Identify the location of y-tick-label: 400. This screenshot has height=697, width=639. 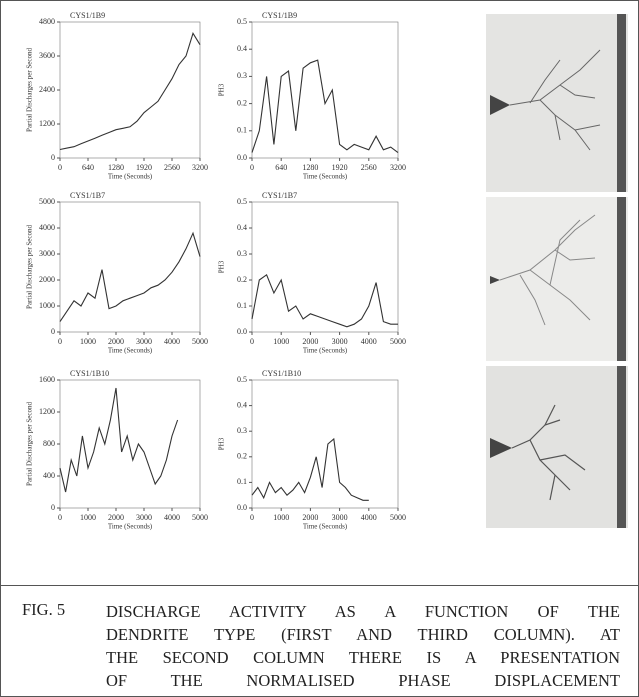
(49, 475).